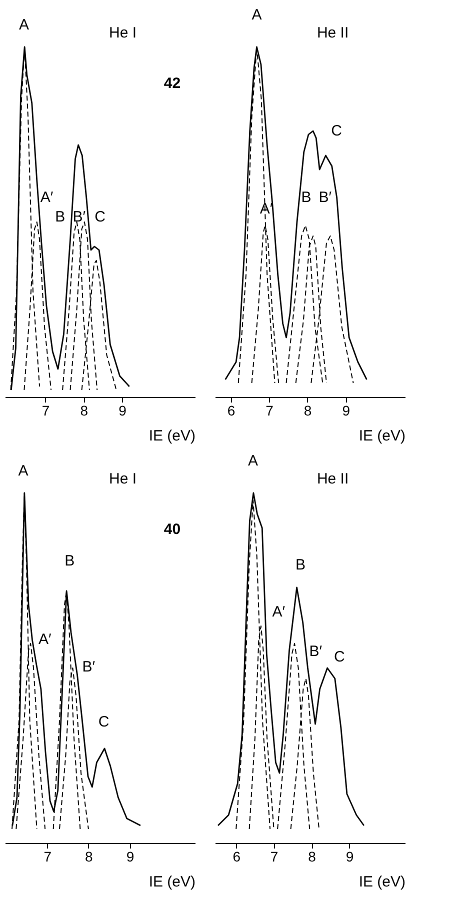 The image size is (454, 918). I want to click on annotation: 42, so click(172, 83).